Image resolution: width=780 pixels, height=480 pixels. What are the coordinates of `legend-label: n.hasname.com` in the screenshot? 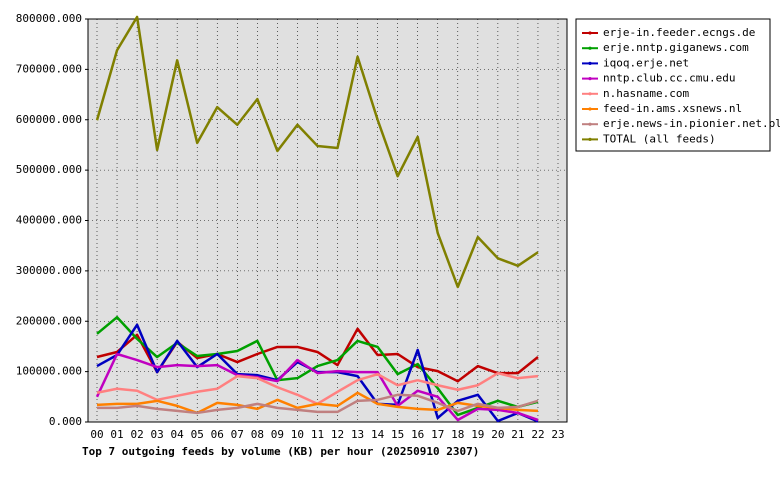 It's located at (646, 93).